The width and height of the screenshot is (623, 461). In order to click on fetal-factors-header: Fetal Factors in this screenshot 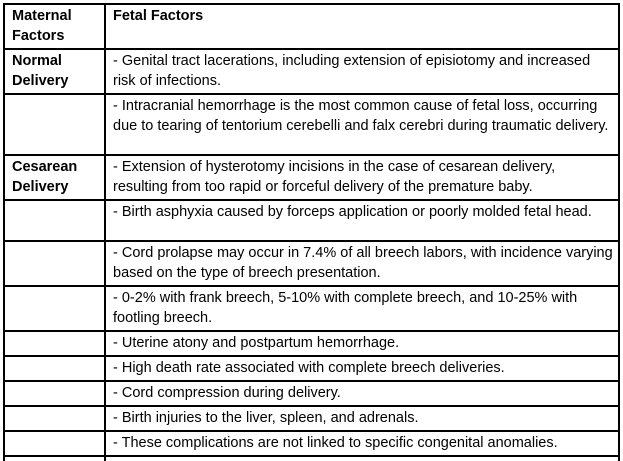, I will do `click(362, 26)`.